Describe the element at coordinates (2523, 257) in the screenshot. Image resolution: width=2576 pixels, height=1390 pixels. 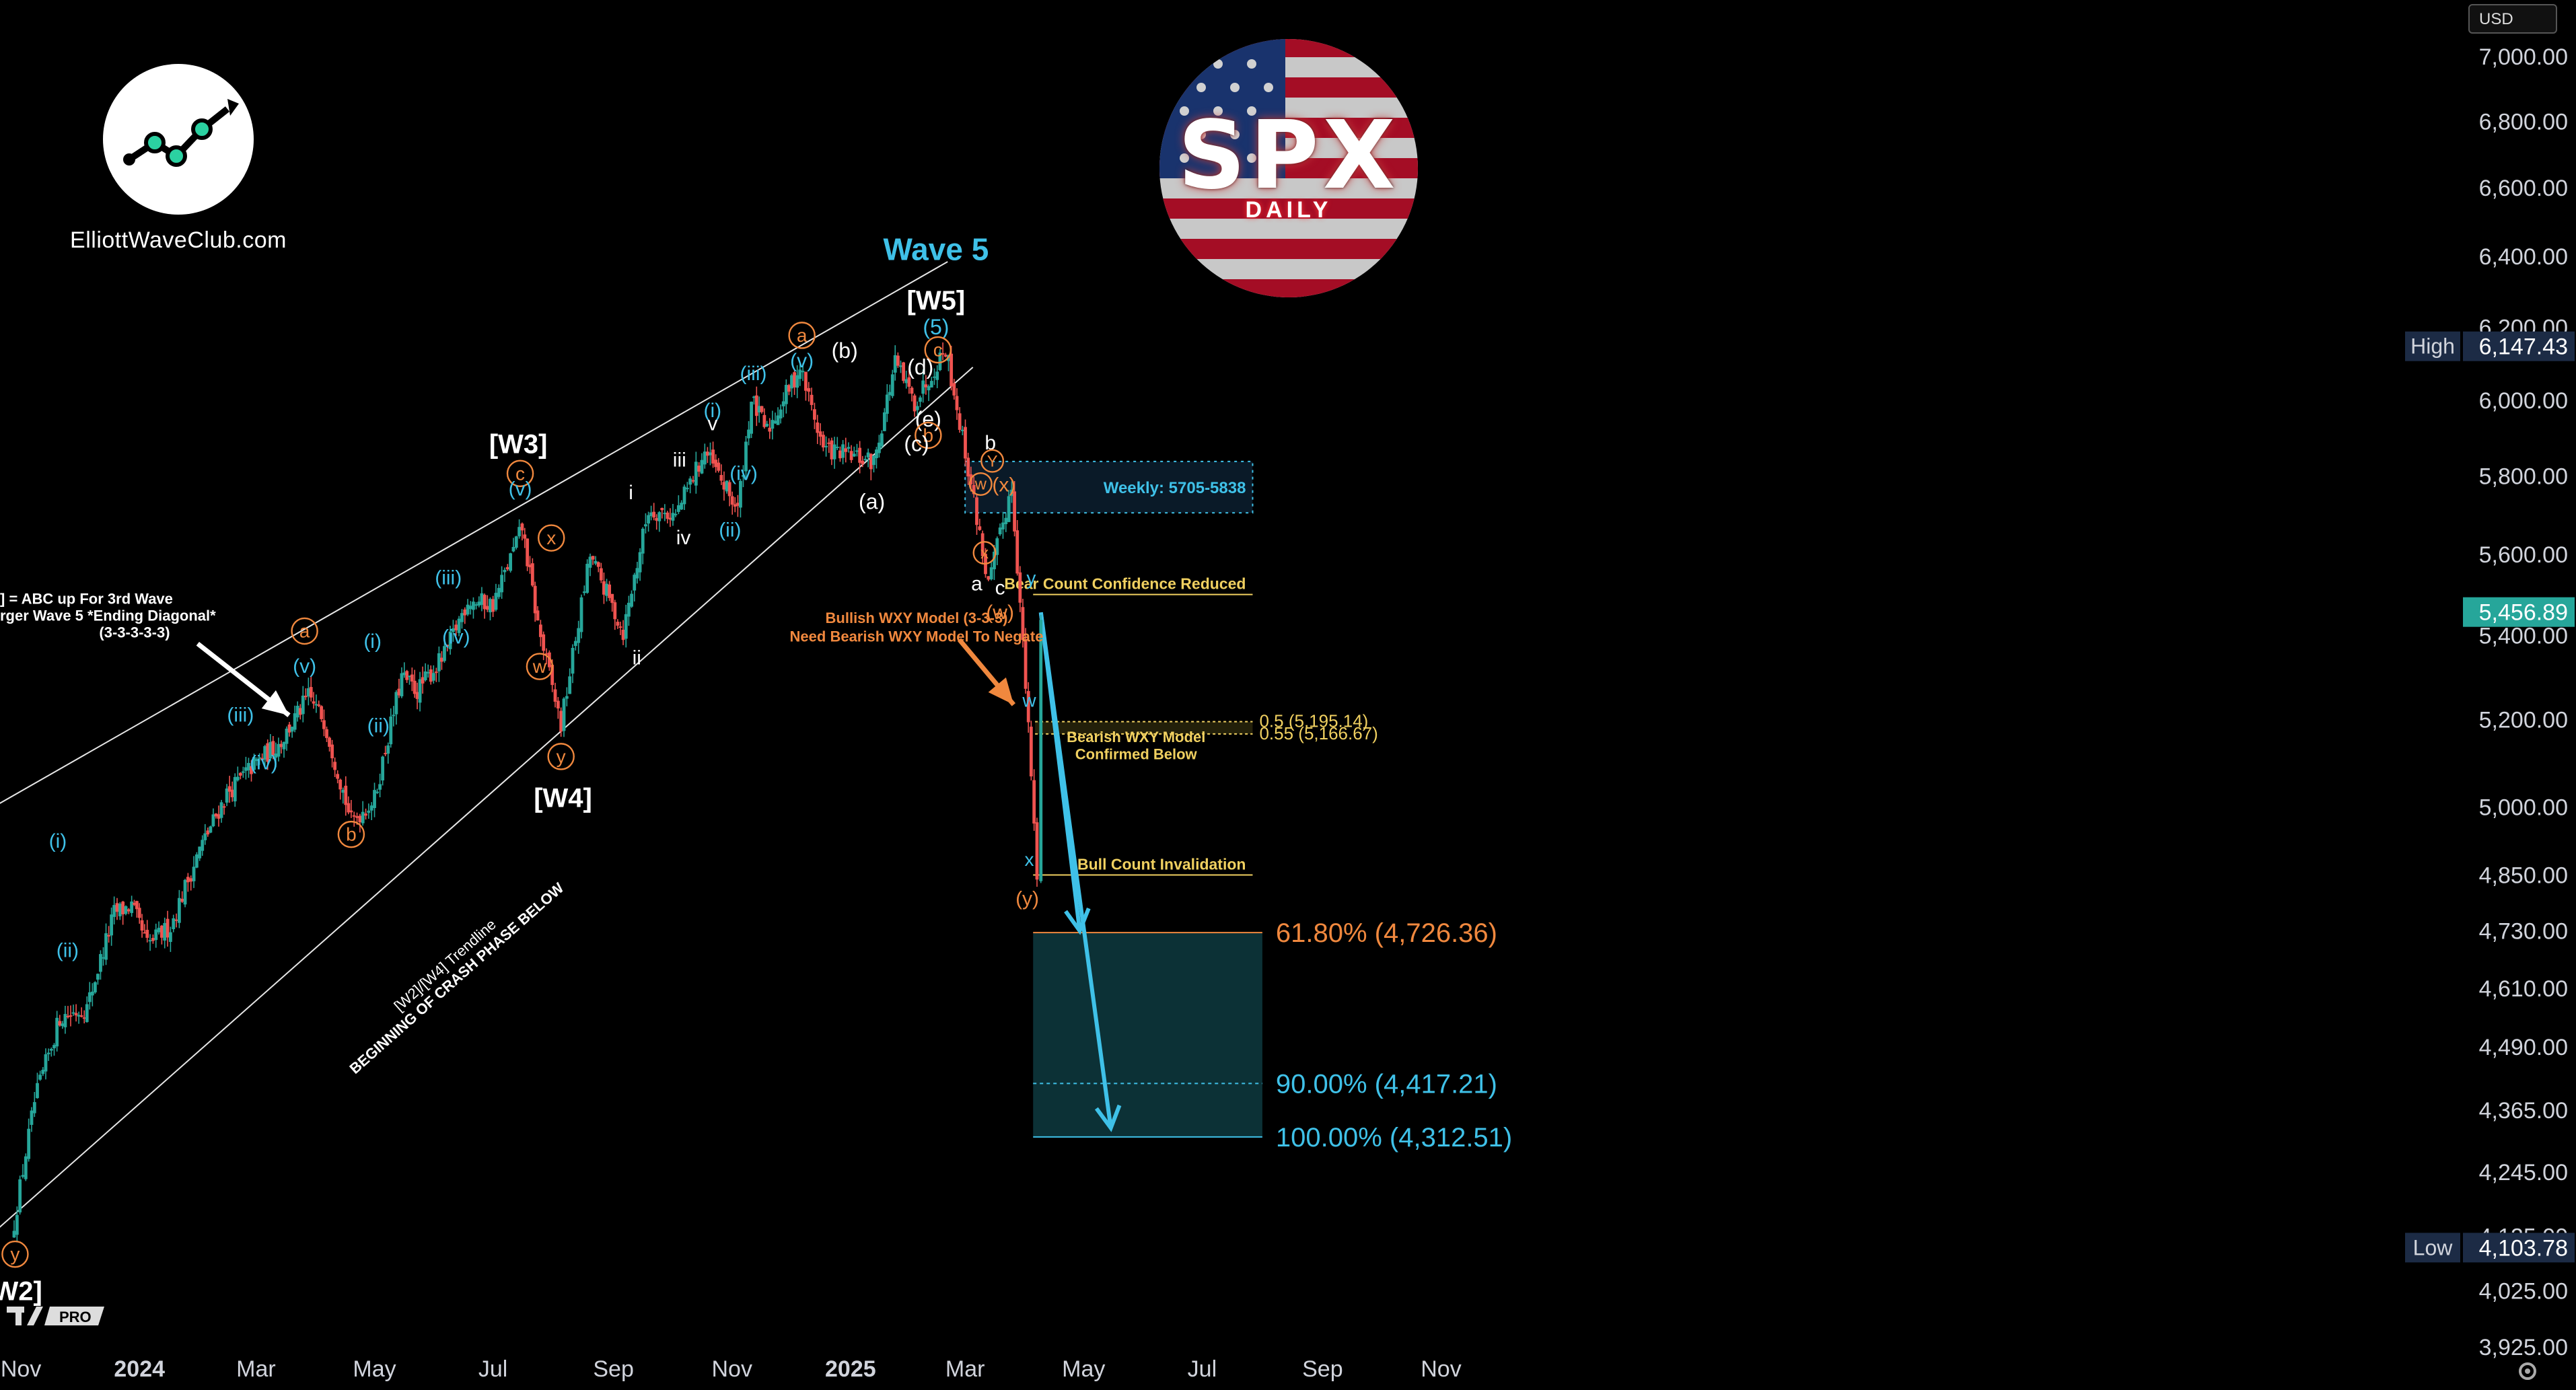
I see `y-tick-label: 6,400.00` at that location.